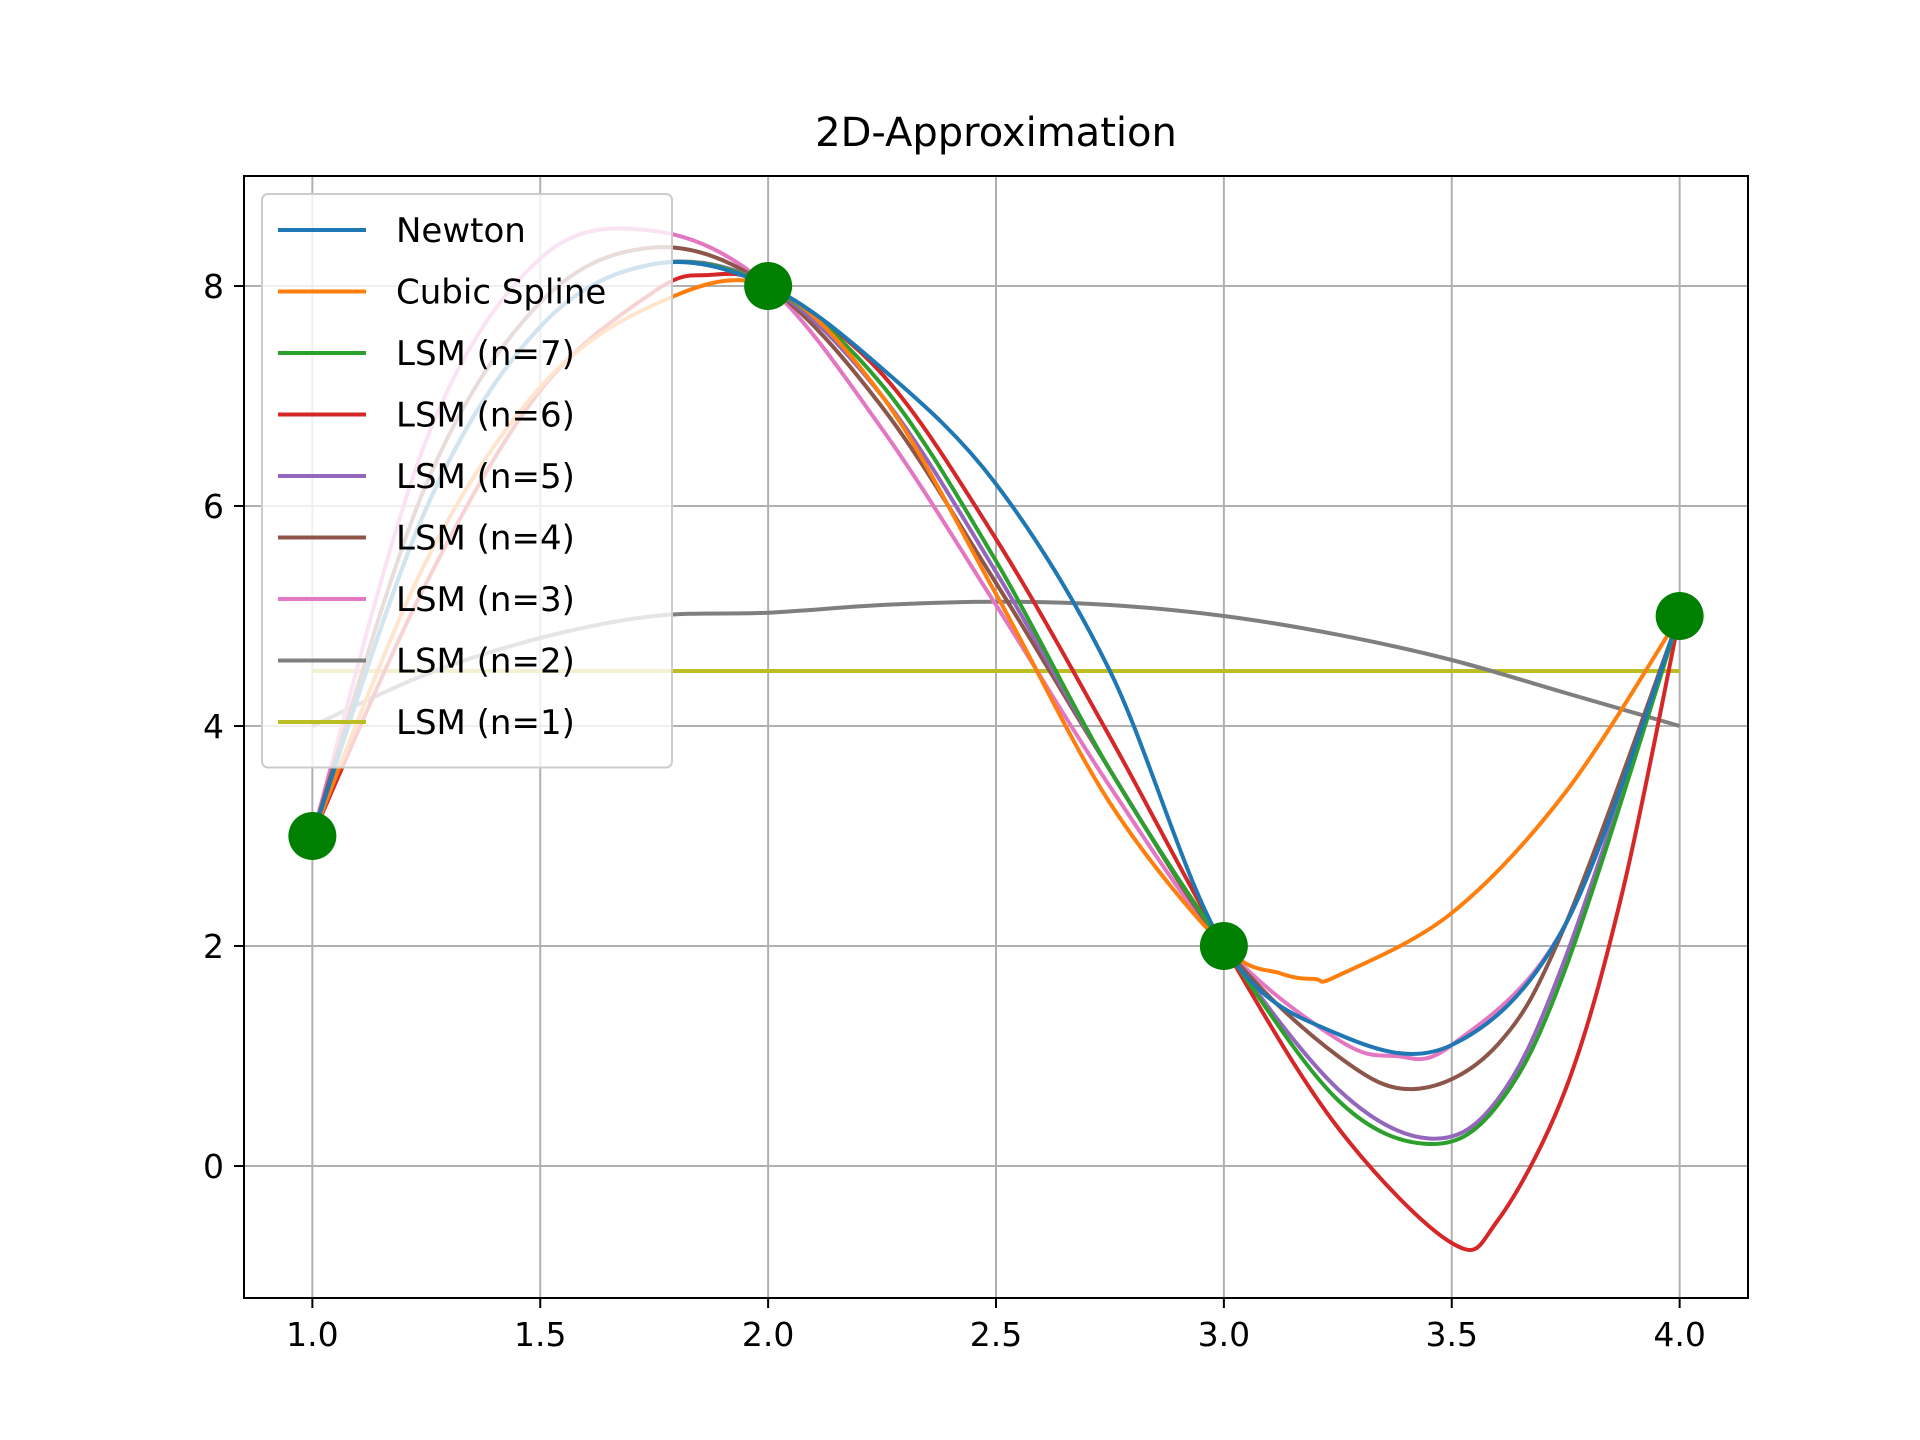 This screenshot has height=1440, width=1920. I want to click on x-tick-label: 3.0, so click(1224, 1334).